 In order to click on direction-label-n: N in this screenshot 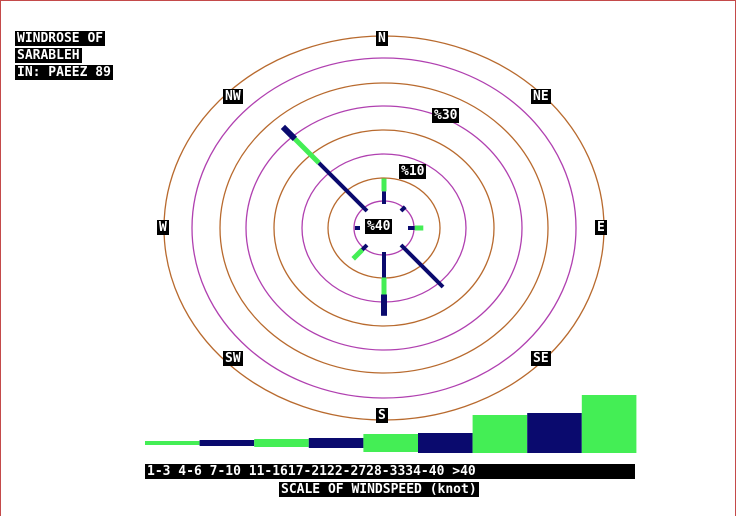, I will do `click(382, 38)`.